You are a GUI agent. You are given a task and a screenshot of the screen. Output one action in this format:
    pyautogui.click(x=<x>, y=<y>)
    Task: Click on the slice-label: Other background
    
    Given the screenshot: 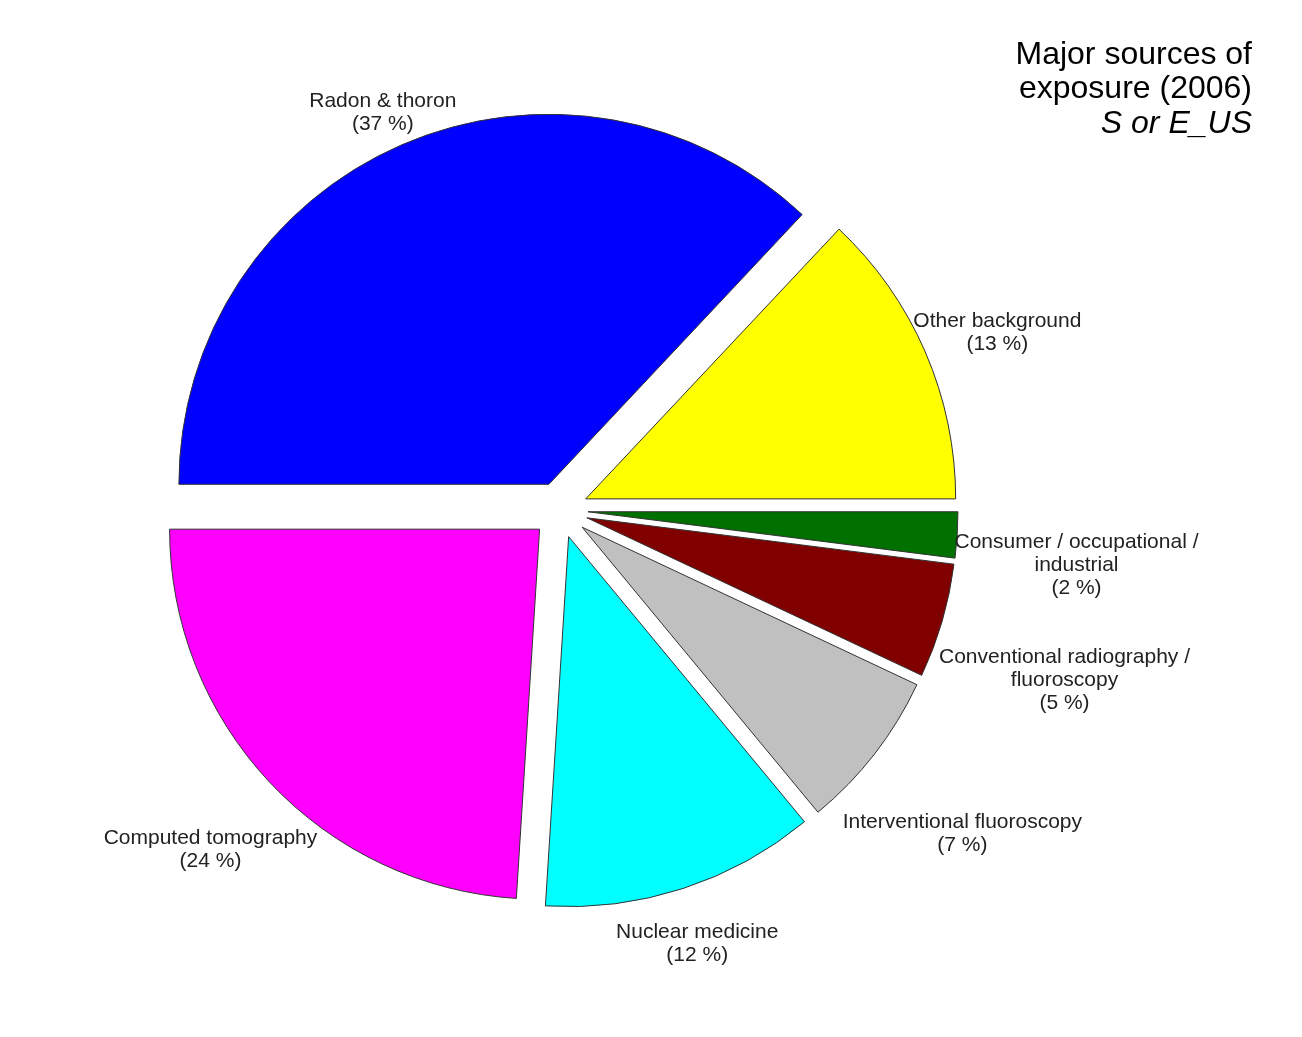 What is the action you would take?
    pyautogui.click(x=997, y=319)
    